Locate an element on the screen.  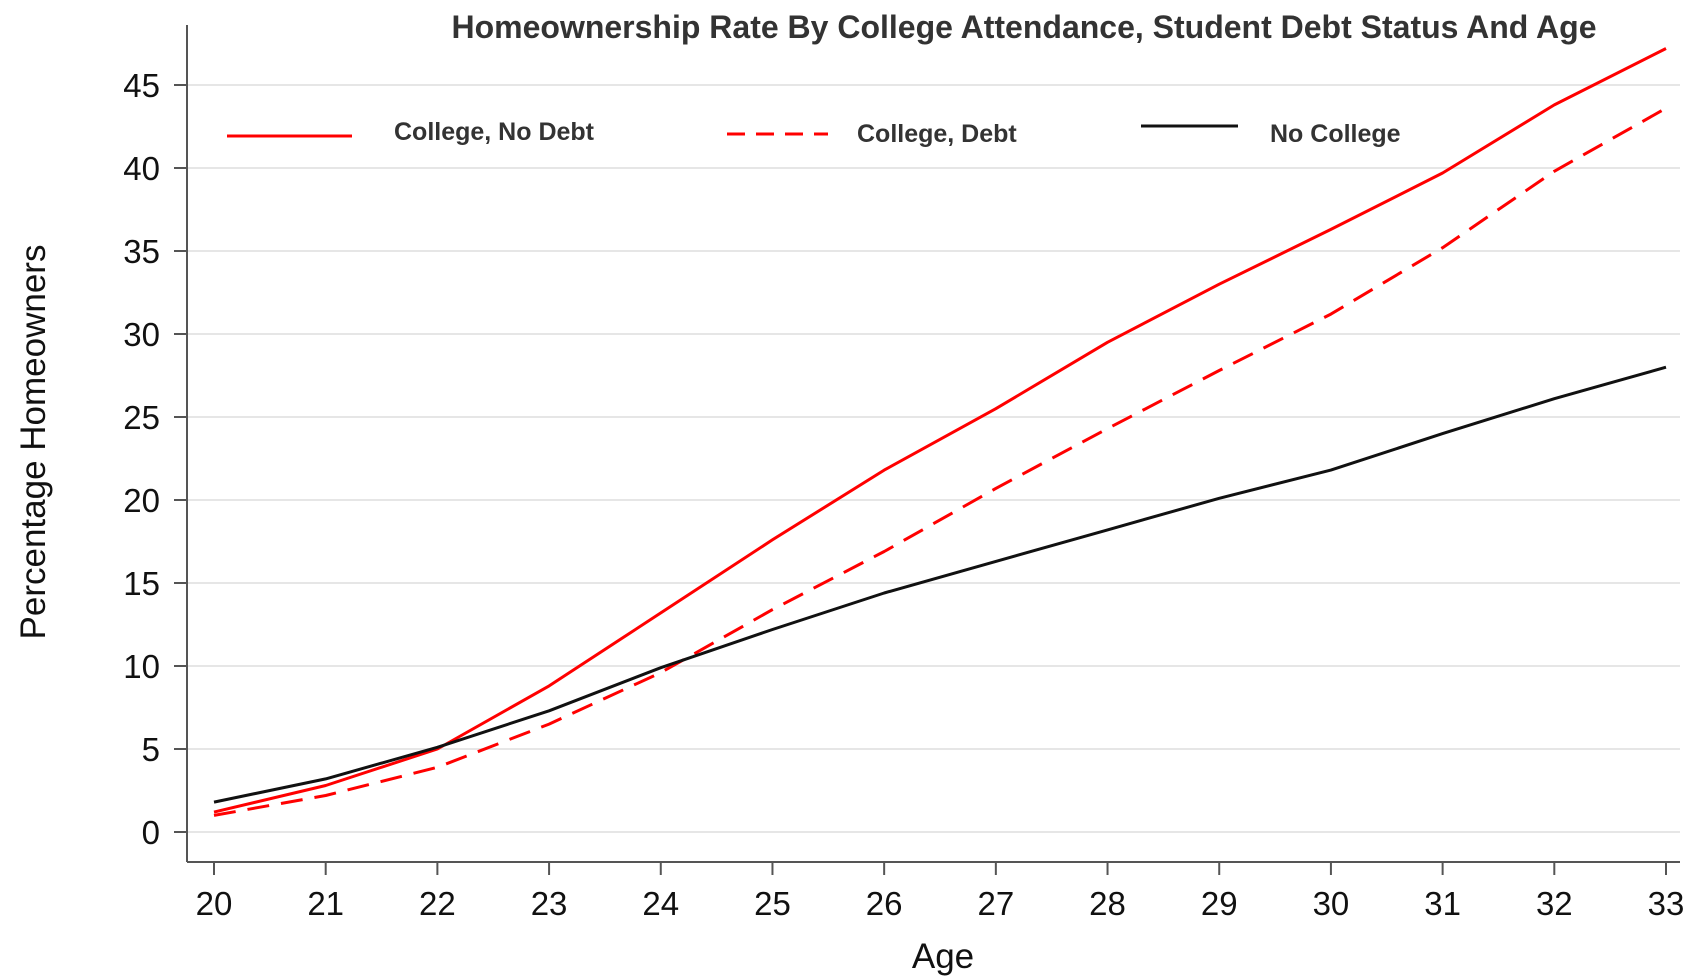
x-tick-label: 23 is located at coordinates (549, 903).